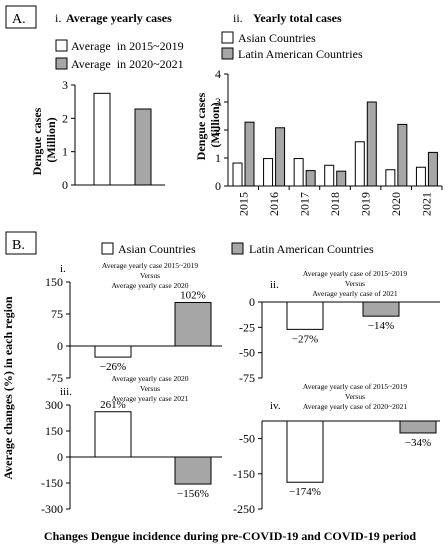  I want to click on a-ii-ytick-label: 4, so click(218, 74).